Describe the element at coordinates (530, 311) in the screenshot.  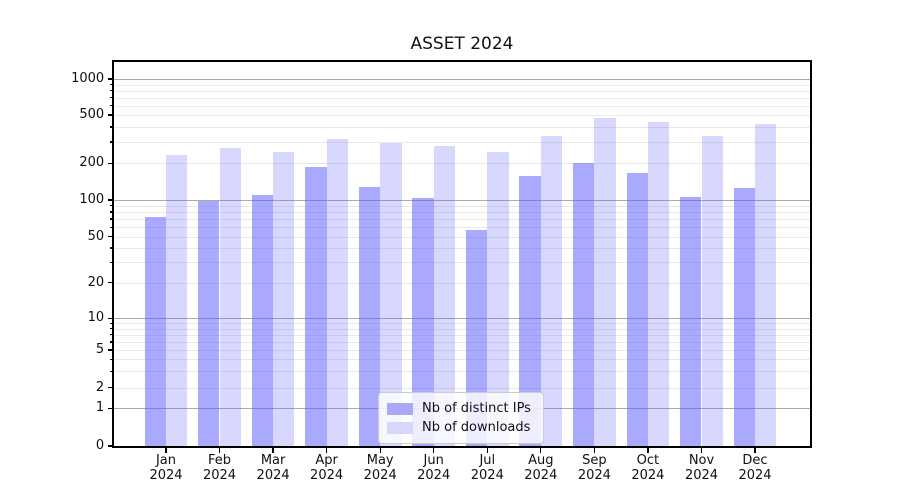
I see `bar-distinct-ips-aug` at that location.